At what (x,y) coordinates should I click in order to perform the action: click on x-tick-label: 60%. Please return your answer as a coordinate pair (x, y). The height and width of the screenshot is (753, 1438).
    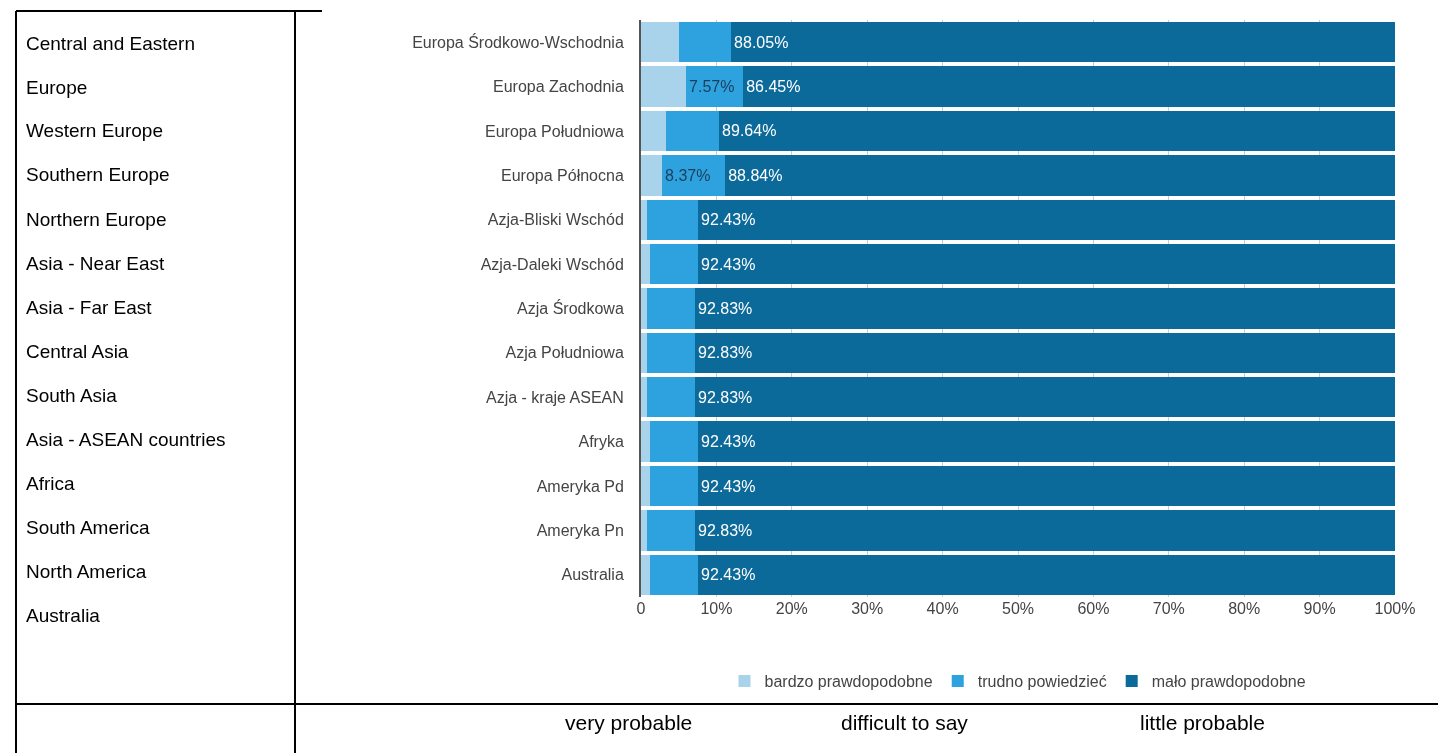
    Looking at the image, I should click on (1093, 608).